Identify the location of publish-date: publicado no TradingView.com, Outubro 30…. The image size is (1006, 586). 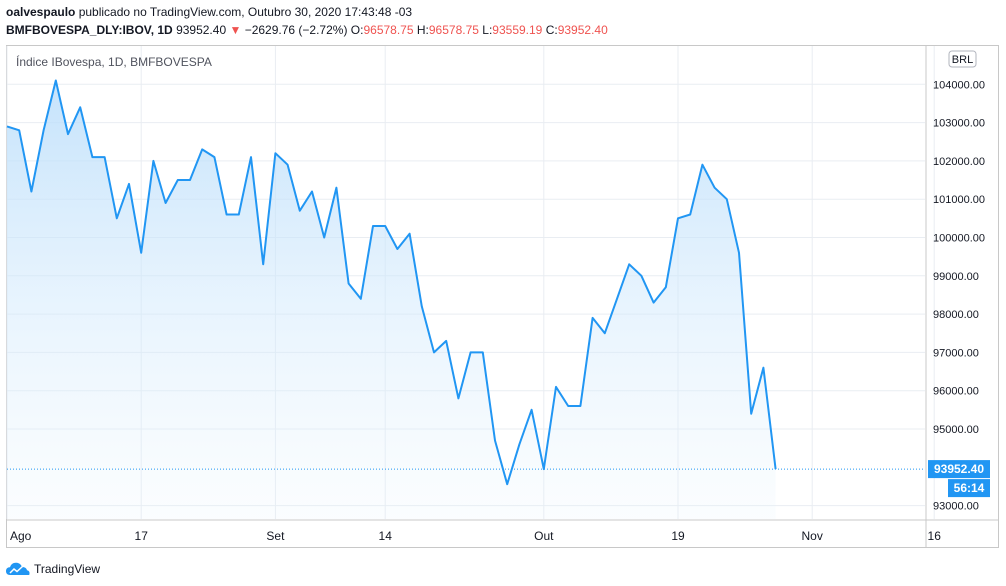
(245, 12).